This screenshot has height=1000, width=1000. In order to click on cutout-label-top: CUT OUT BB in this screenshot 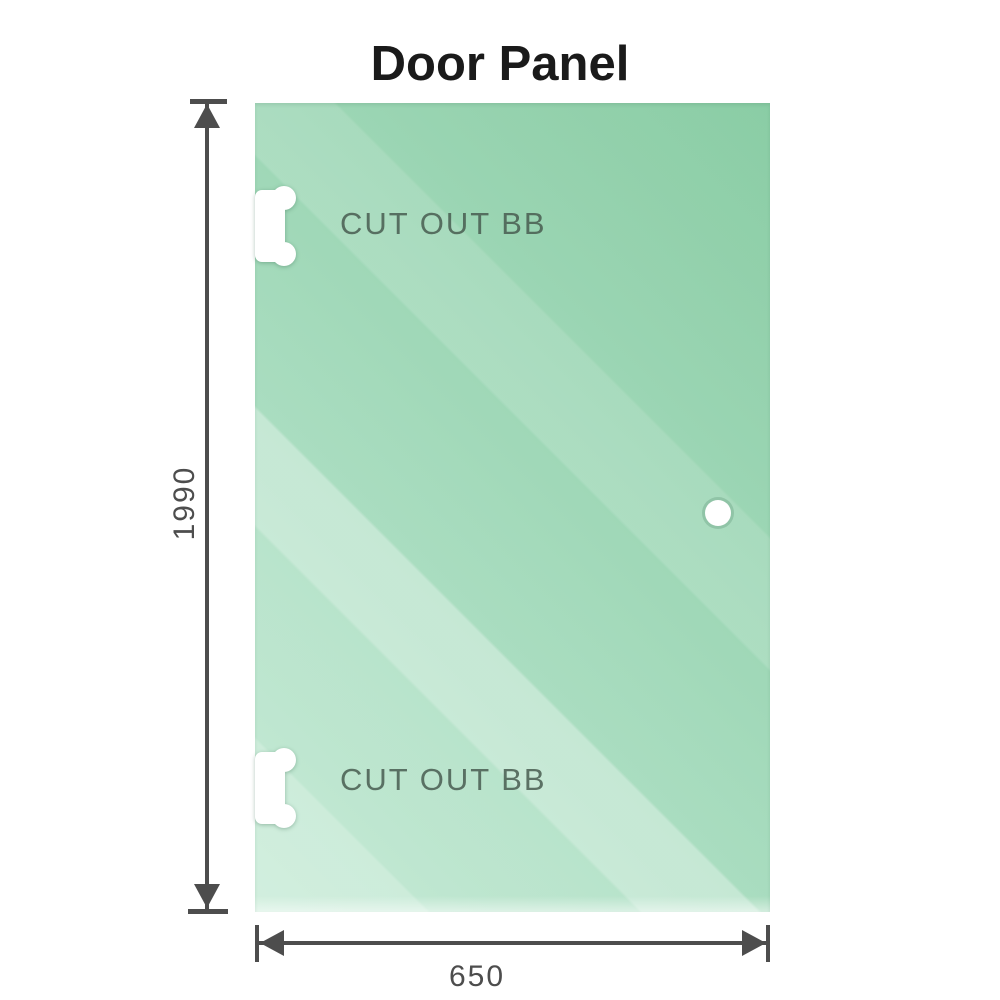, I will do `click(443, 223)`.